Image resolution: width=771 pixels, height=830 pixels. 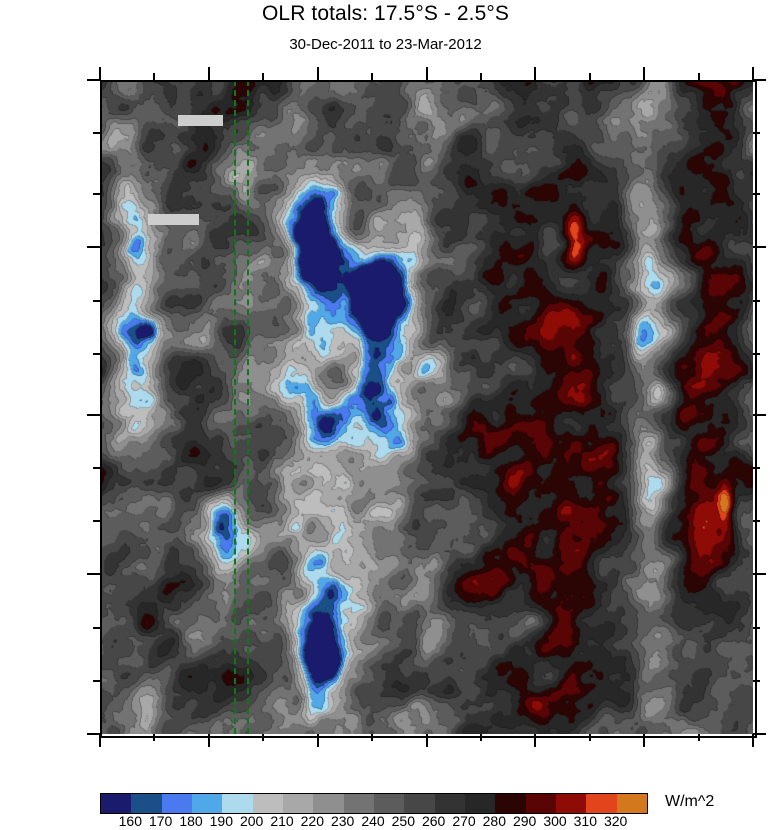 I want to click on page-title: OLR totals: 17.5°S - 2.5°S, so click(x=385, y=13).